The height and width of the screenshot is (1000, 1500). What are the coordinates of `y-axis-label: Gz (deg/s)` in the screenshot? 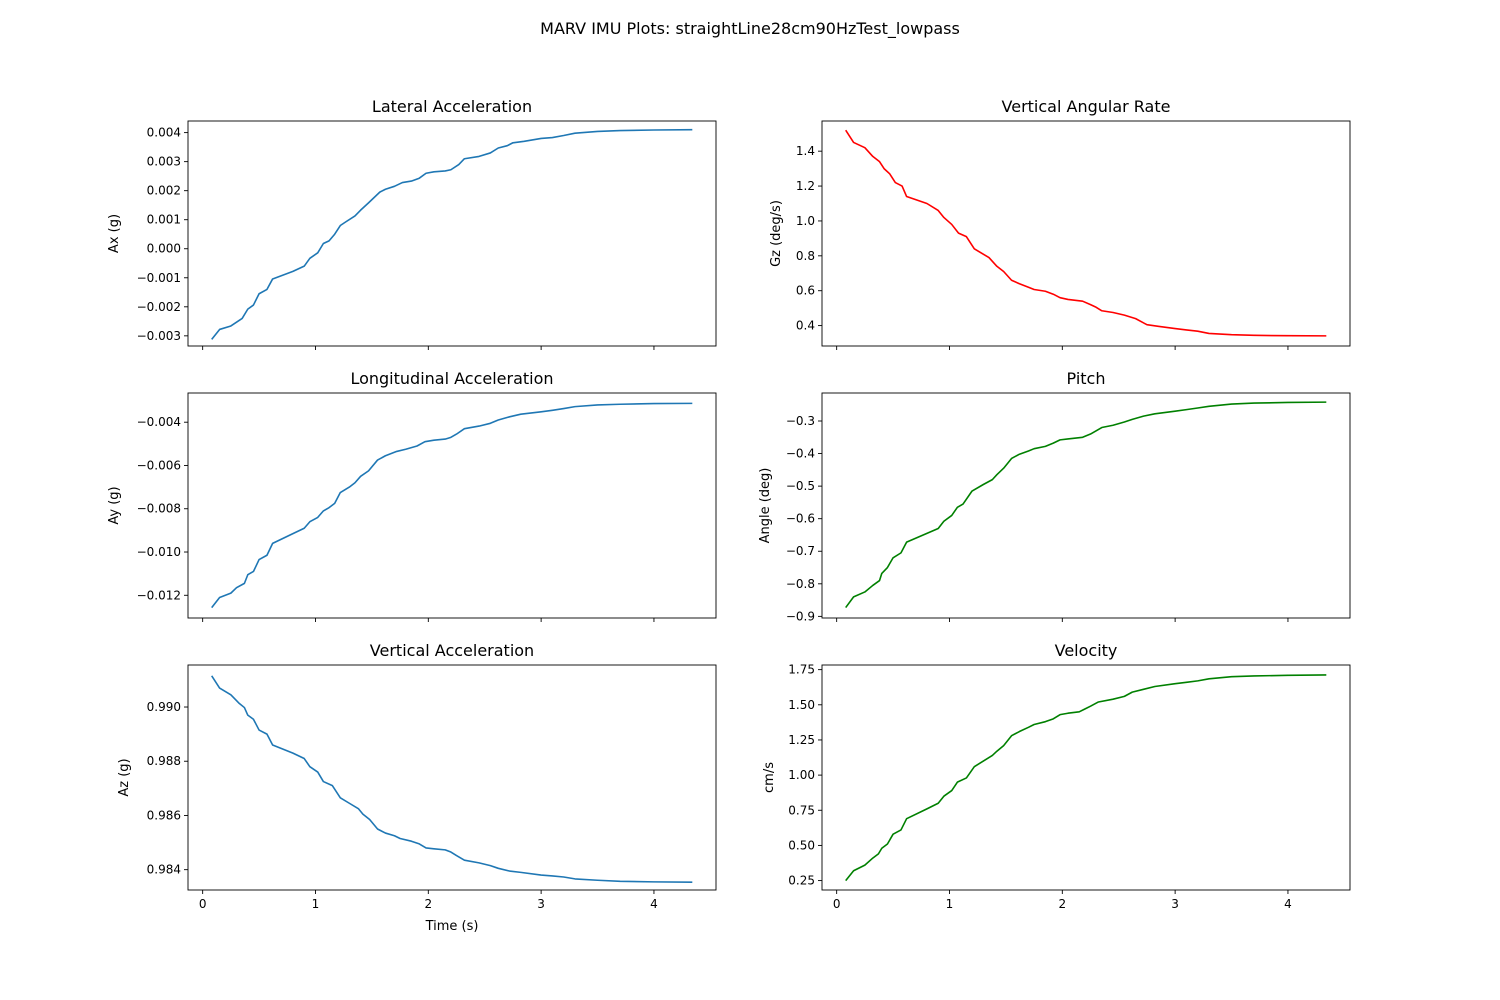 It's located at (776, 233).